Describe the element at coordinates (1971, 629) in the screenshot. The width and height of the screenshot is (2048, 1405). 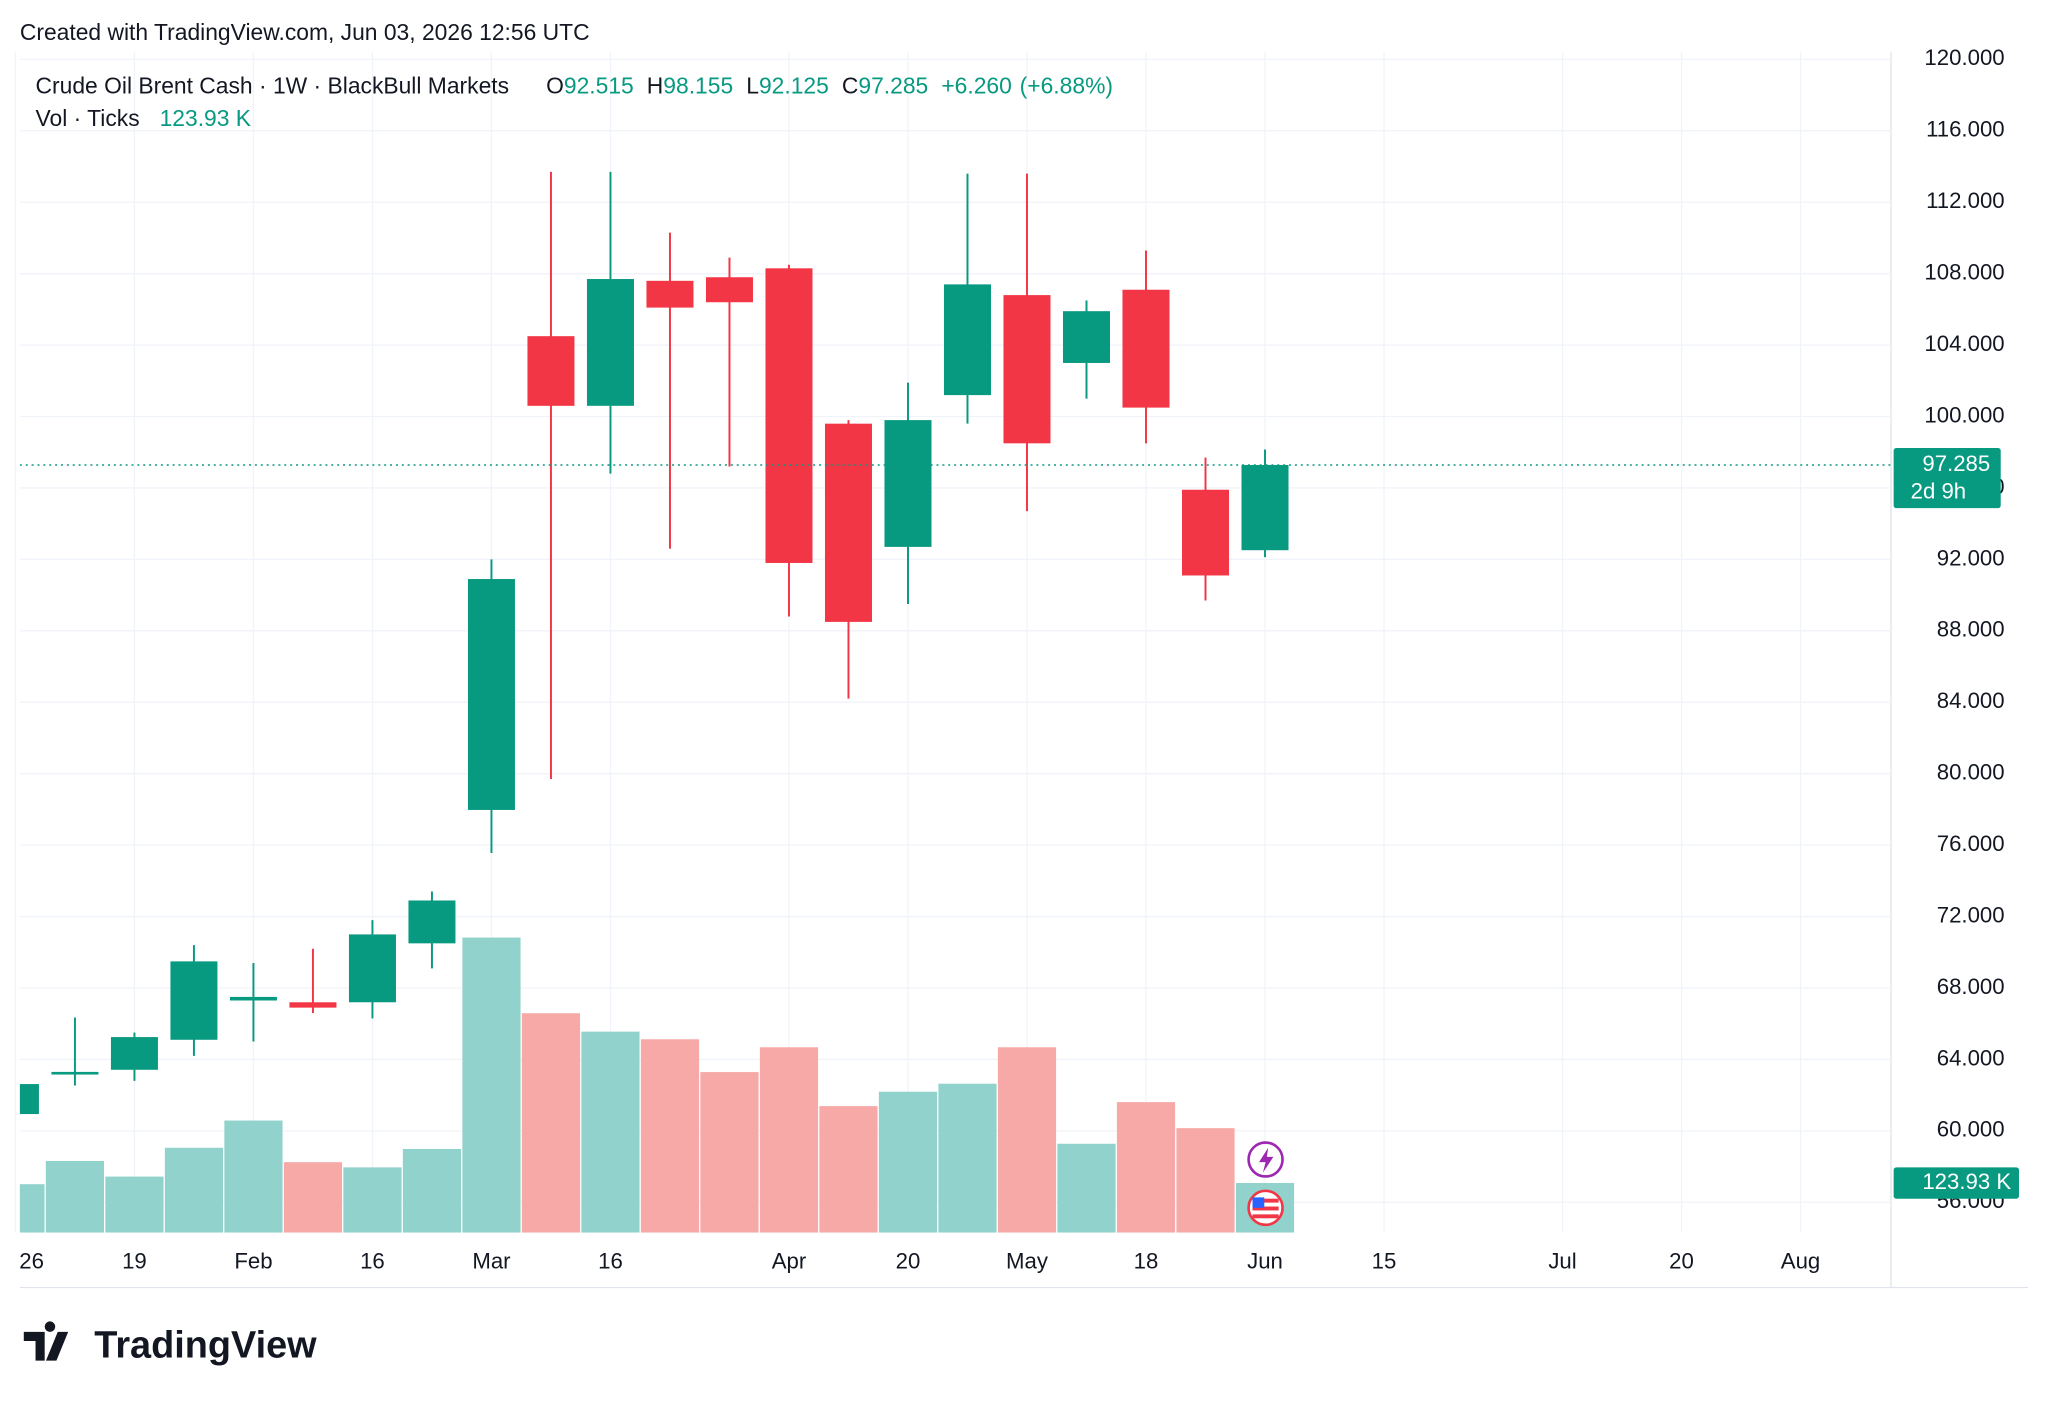
I see `y-tick-label: 88.000` at that location.